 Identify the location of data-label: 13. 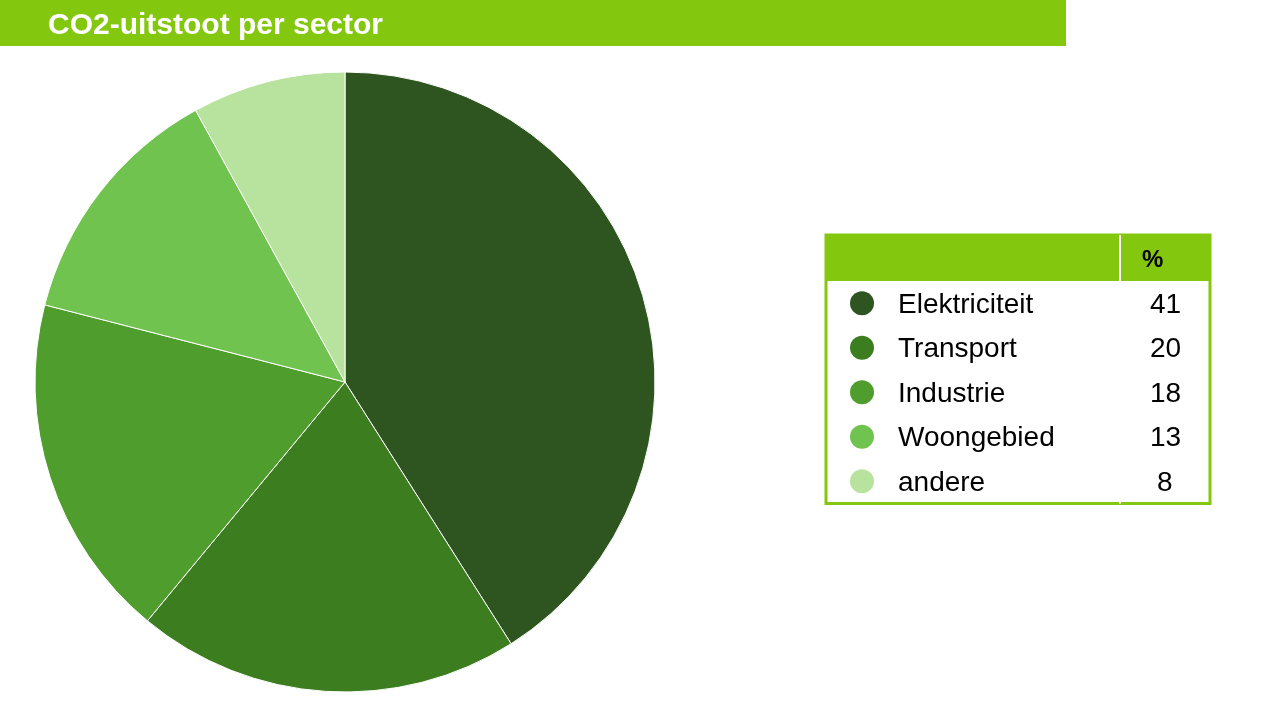
(1166, 436).